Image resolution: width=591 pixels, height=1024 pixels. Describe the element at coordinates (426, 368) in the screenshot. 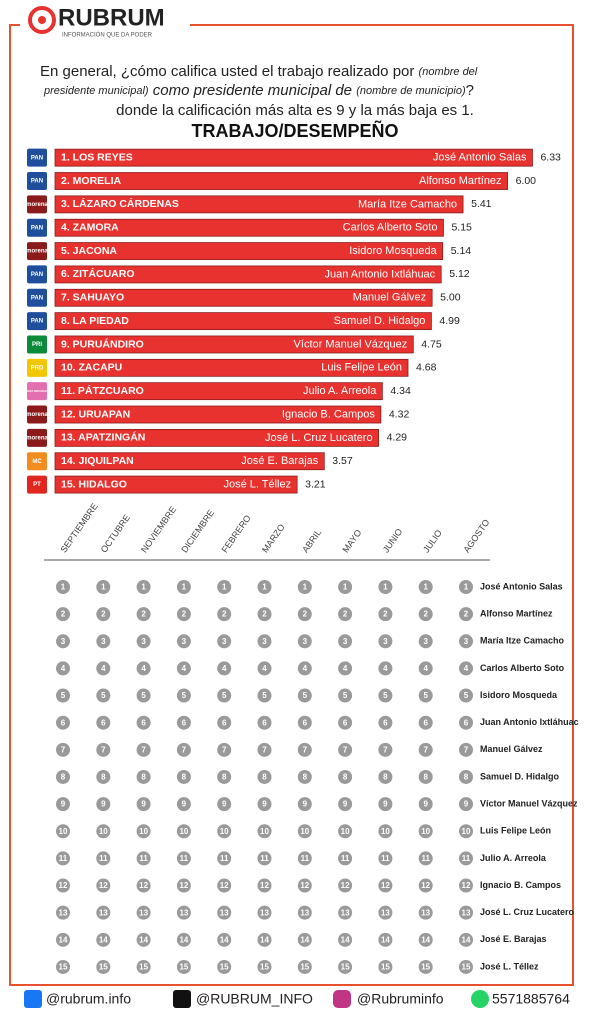

I see `value-label: 4.68` at that location.